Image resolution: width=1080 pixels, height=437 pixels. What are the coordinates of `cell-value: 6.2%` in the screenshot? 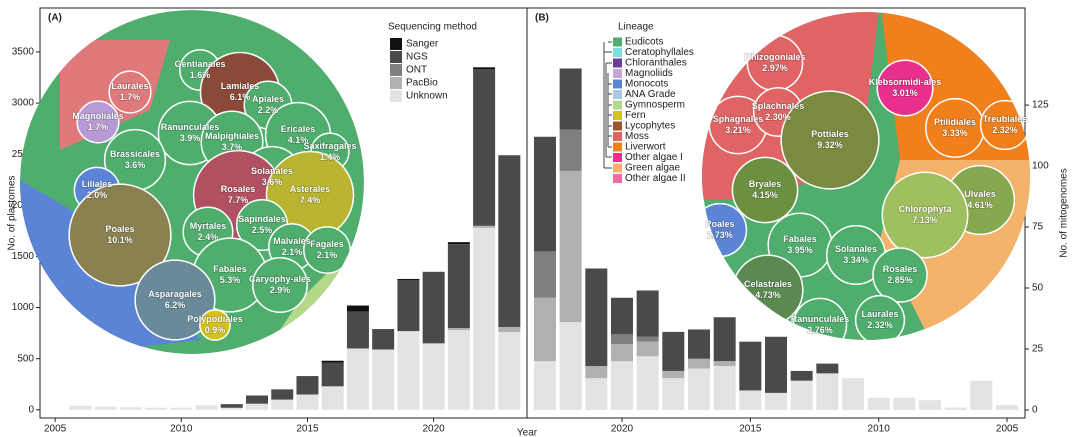 It's located at (175, 305).